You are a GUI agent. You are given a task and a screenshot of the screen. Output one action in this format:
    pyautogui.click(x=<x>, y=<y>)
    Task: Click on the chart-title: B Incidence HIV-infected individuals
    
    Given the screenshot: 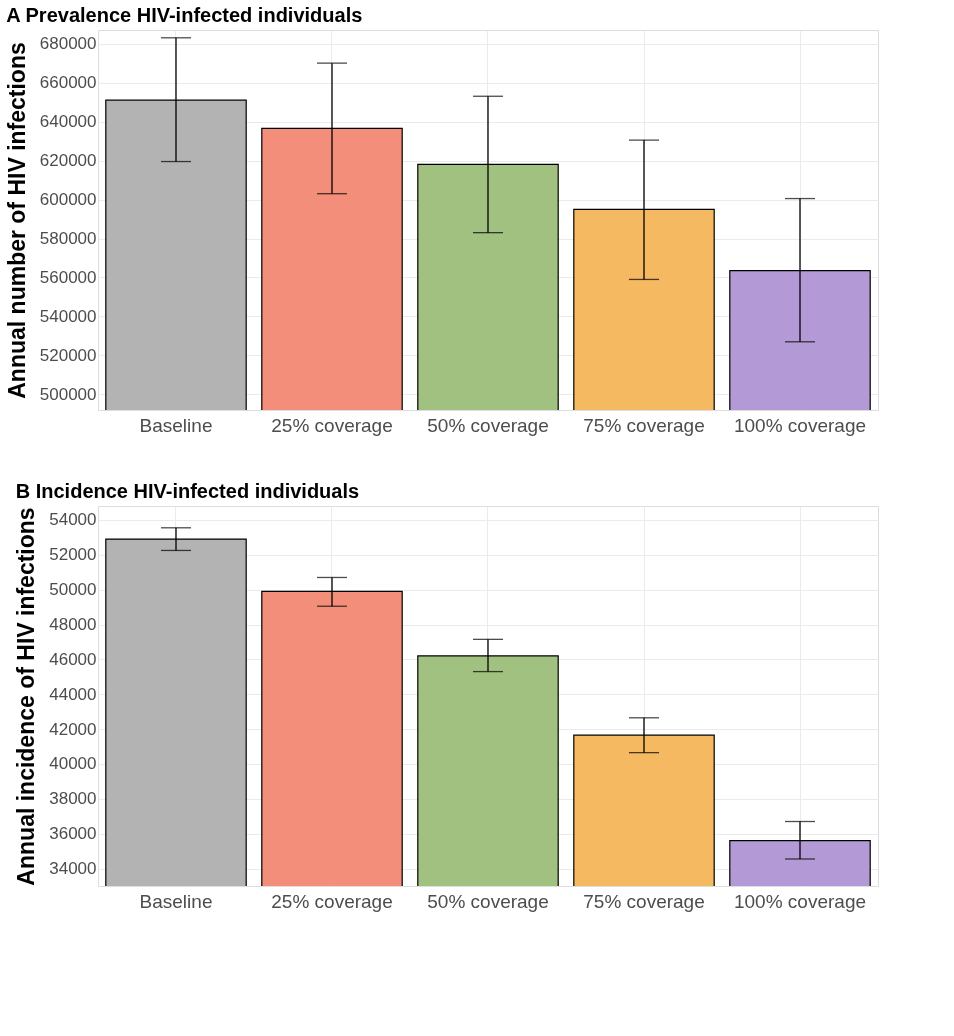 What is the action you would take?
    pyautogui.click(x=187, y=491)
    